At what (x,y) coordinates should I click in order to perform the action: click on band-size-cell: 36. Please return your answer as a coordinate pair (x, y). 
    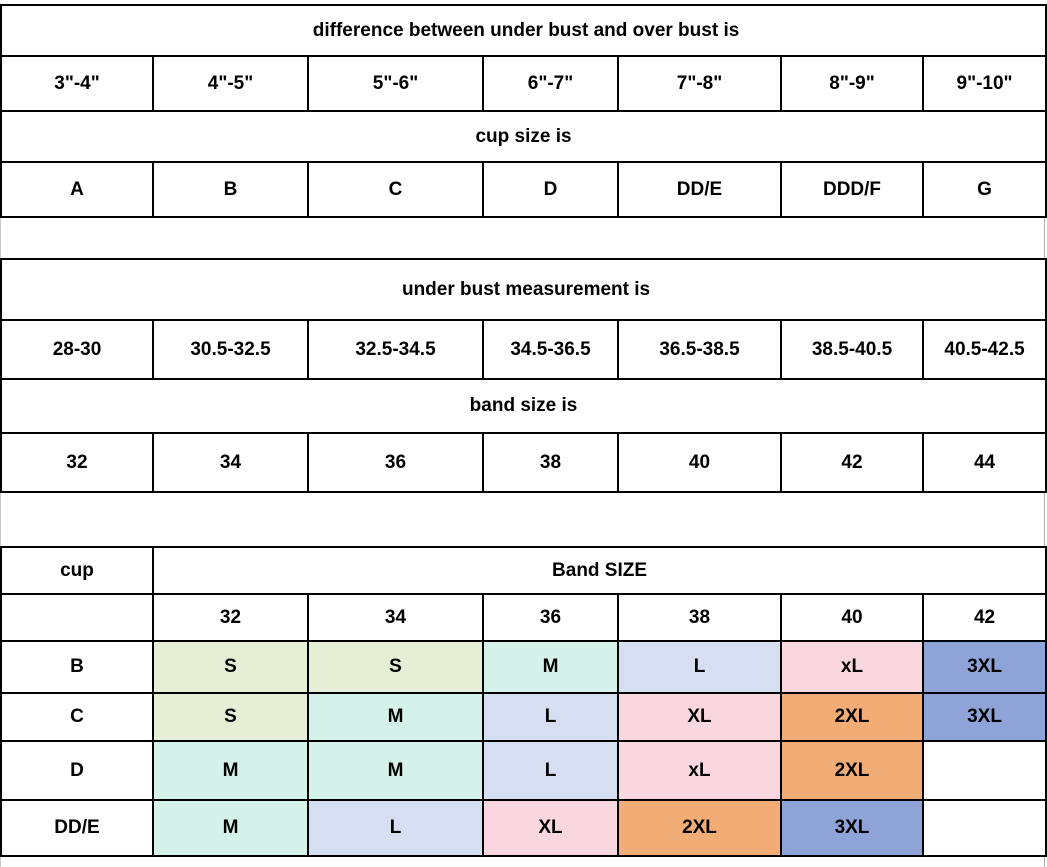
    Looking at the image, I should click on (395, 462).